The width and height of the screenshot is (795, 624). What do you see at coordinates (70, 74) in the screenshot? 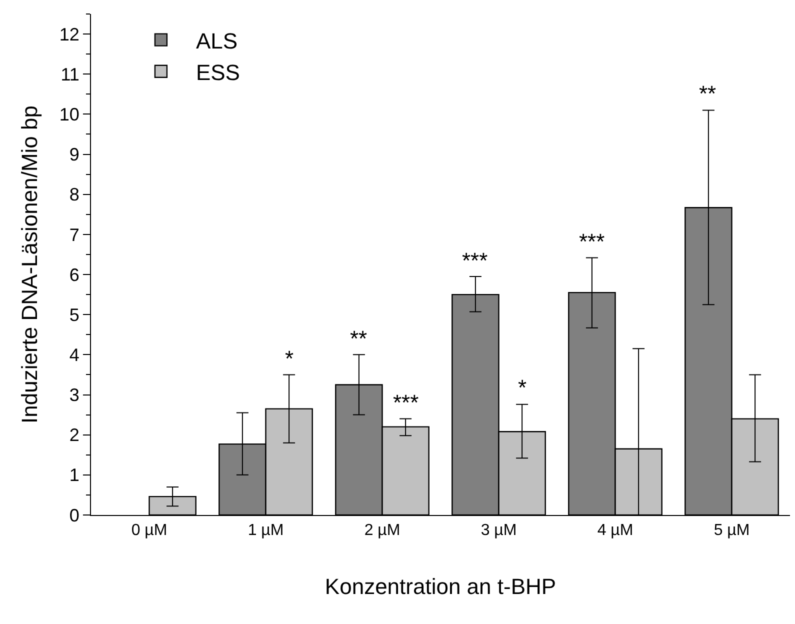
I see `y-tick-label: 11` at bounding box center [70, 74].